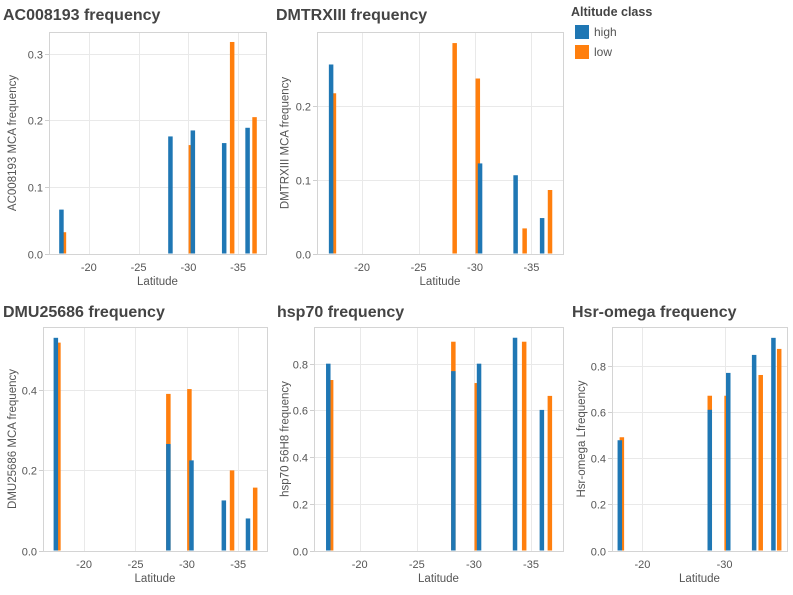 This screenshot has height=595, width=793. Describe the element at coordinates (673, 51) in the screenshot. I see `legend-item-low: low` at that location.